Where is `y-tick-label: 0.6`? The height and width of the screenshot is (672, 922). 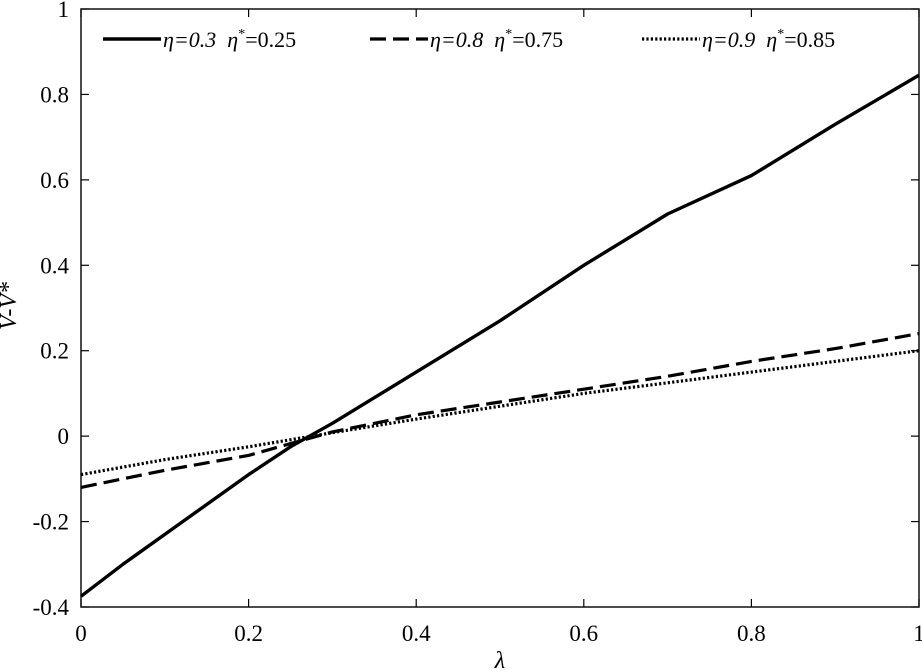
y-tick-label: 0.6 is located at coordinates (54, 180).